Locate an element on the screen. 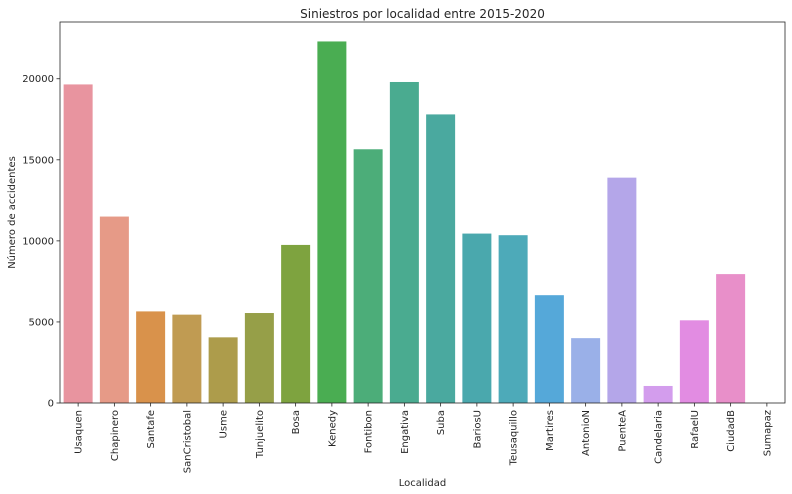 This screenshot has height=494, width=792. x-tick-label: SanCristobal is located at coordinates (187, 441).